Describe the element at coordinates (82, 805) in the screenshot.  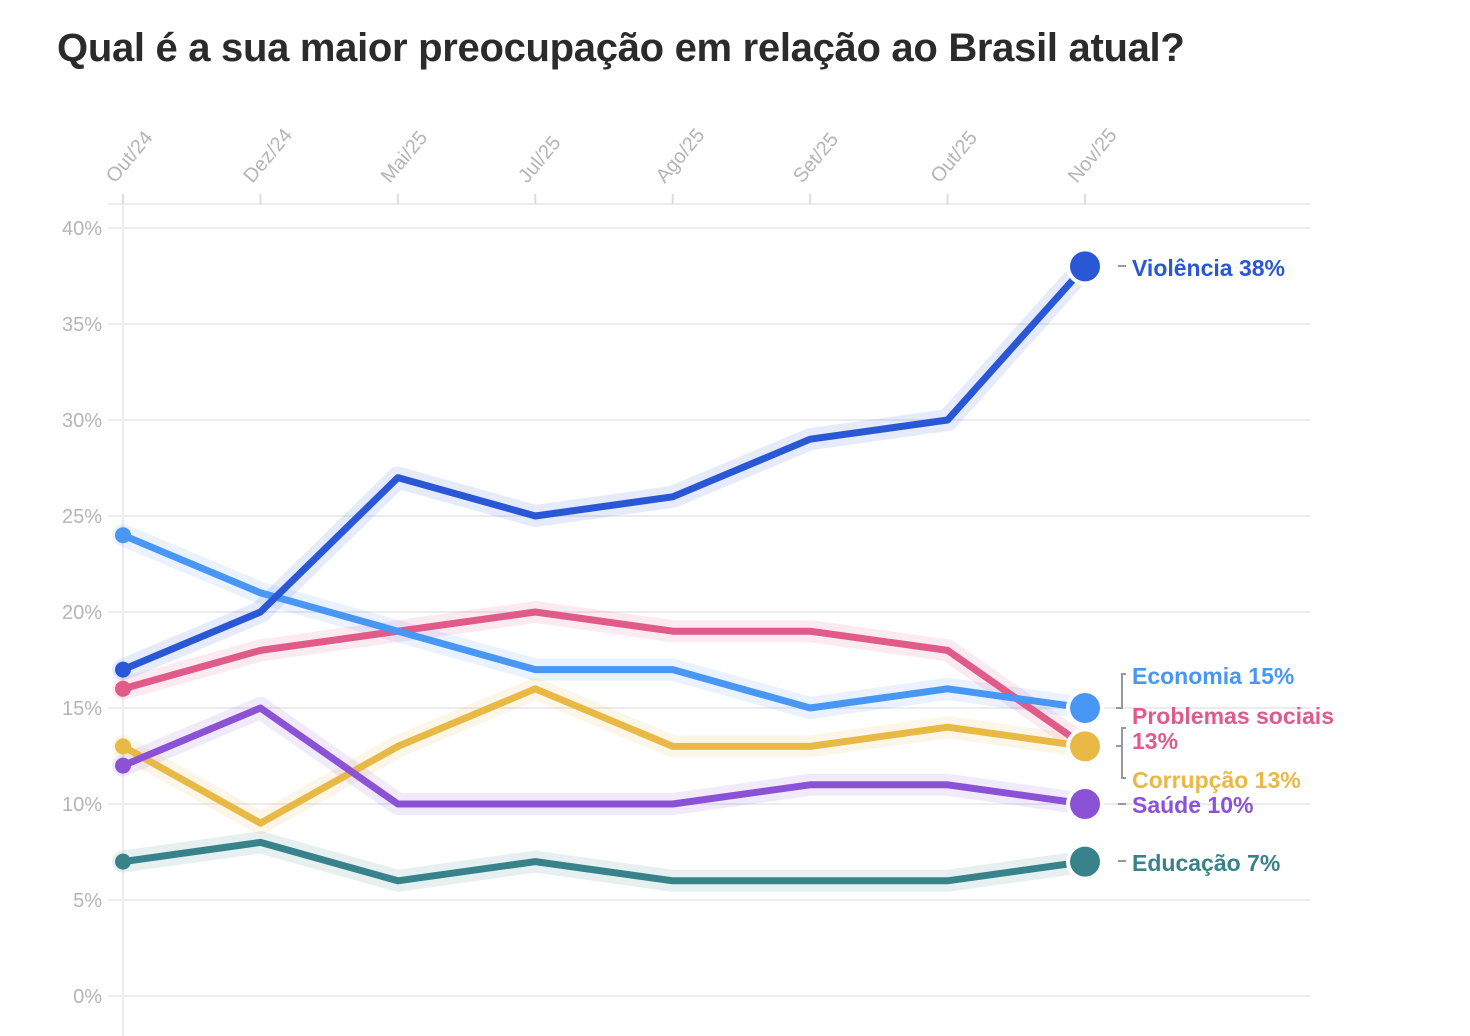
I see `y-tick-label: 10%` at that location.